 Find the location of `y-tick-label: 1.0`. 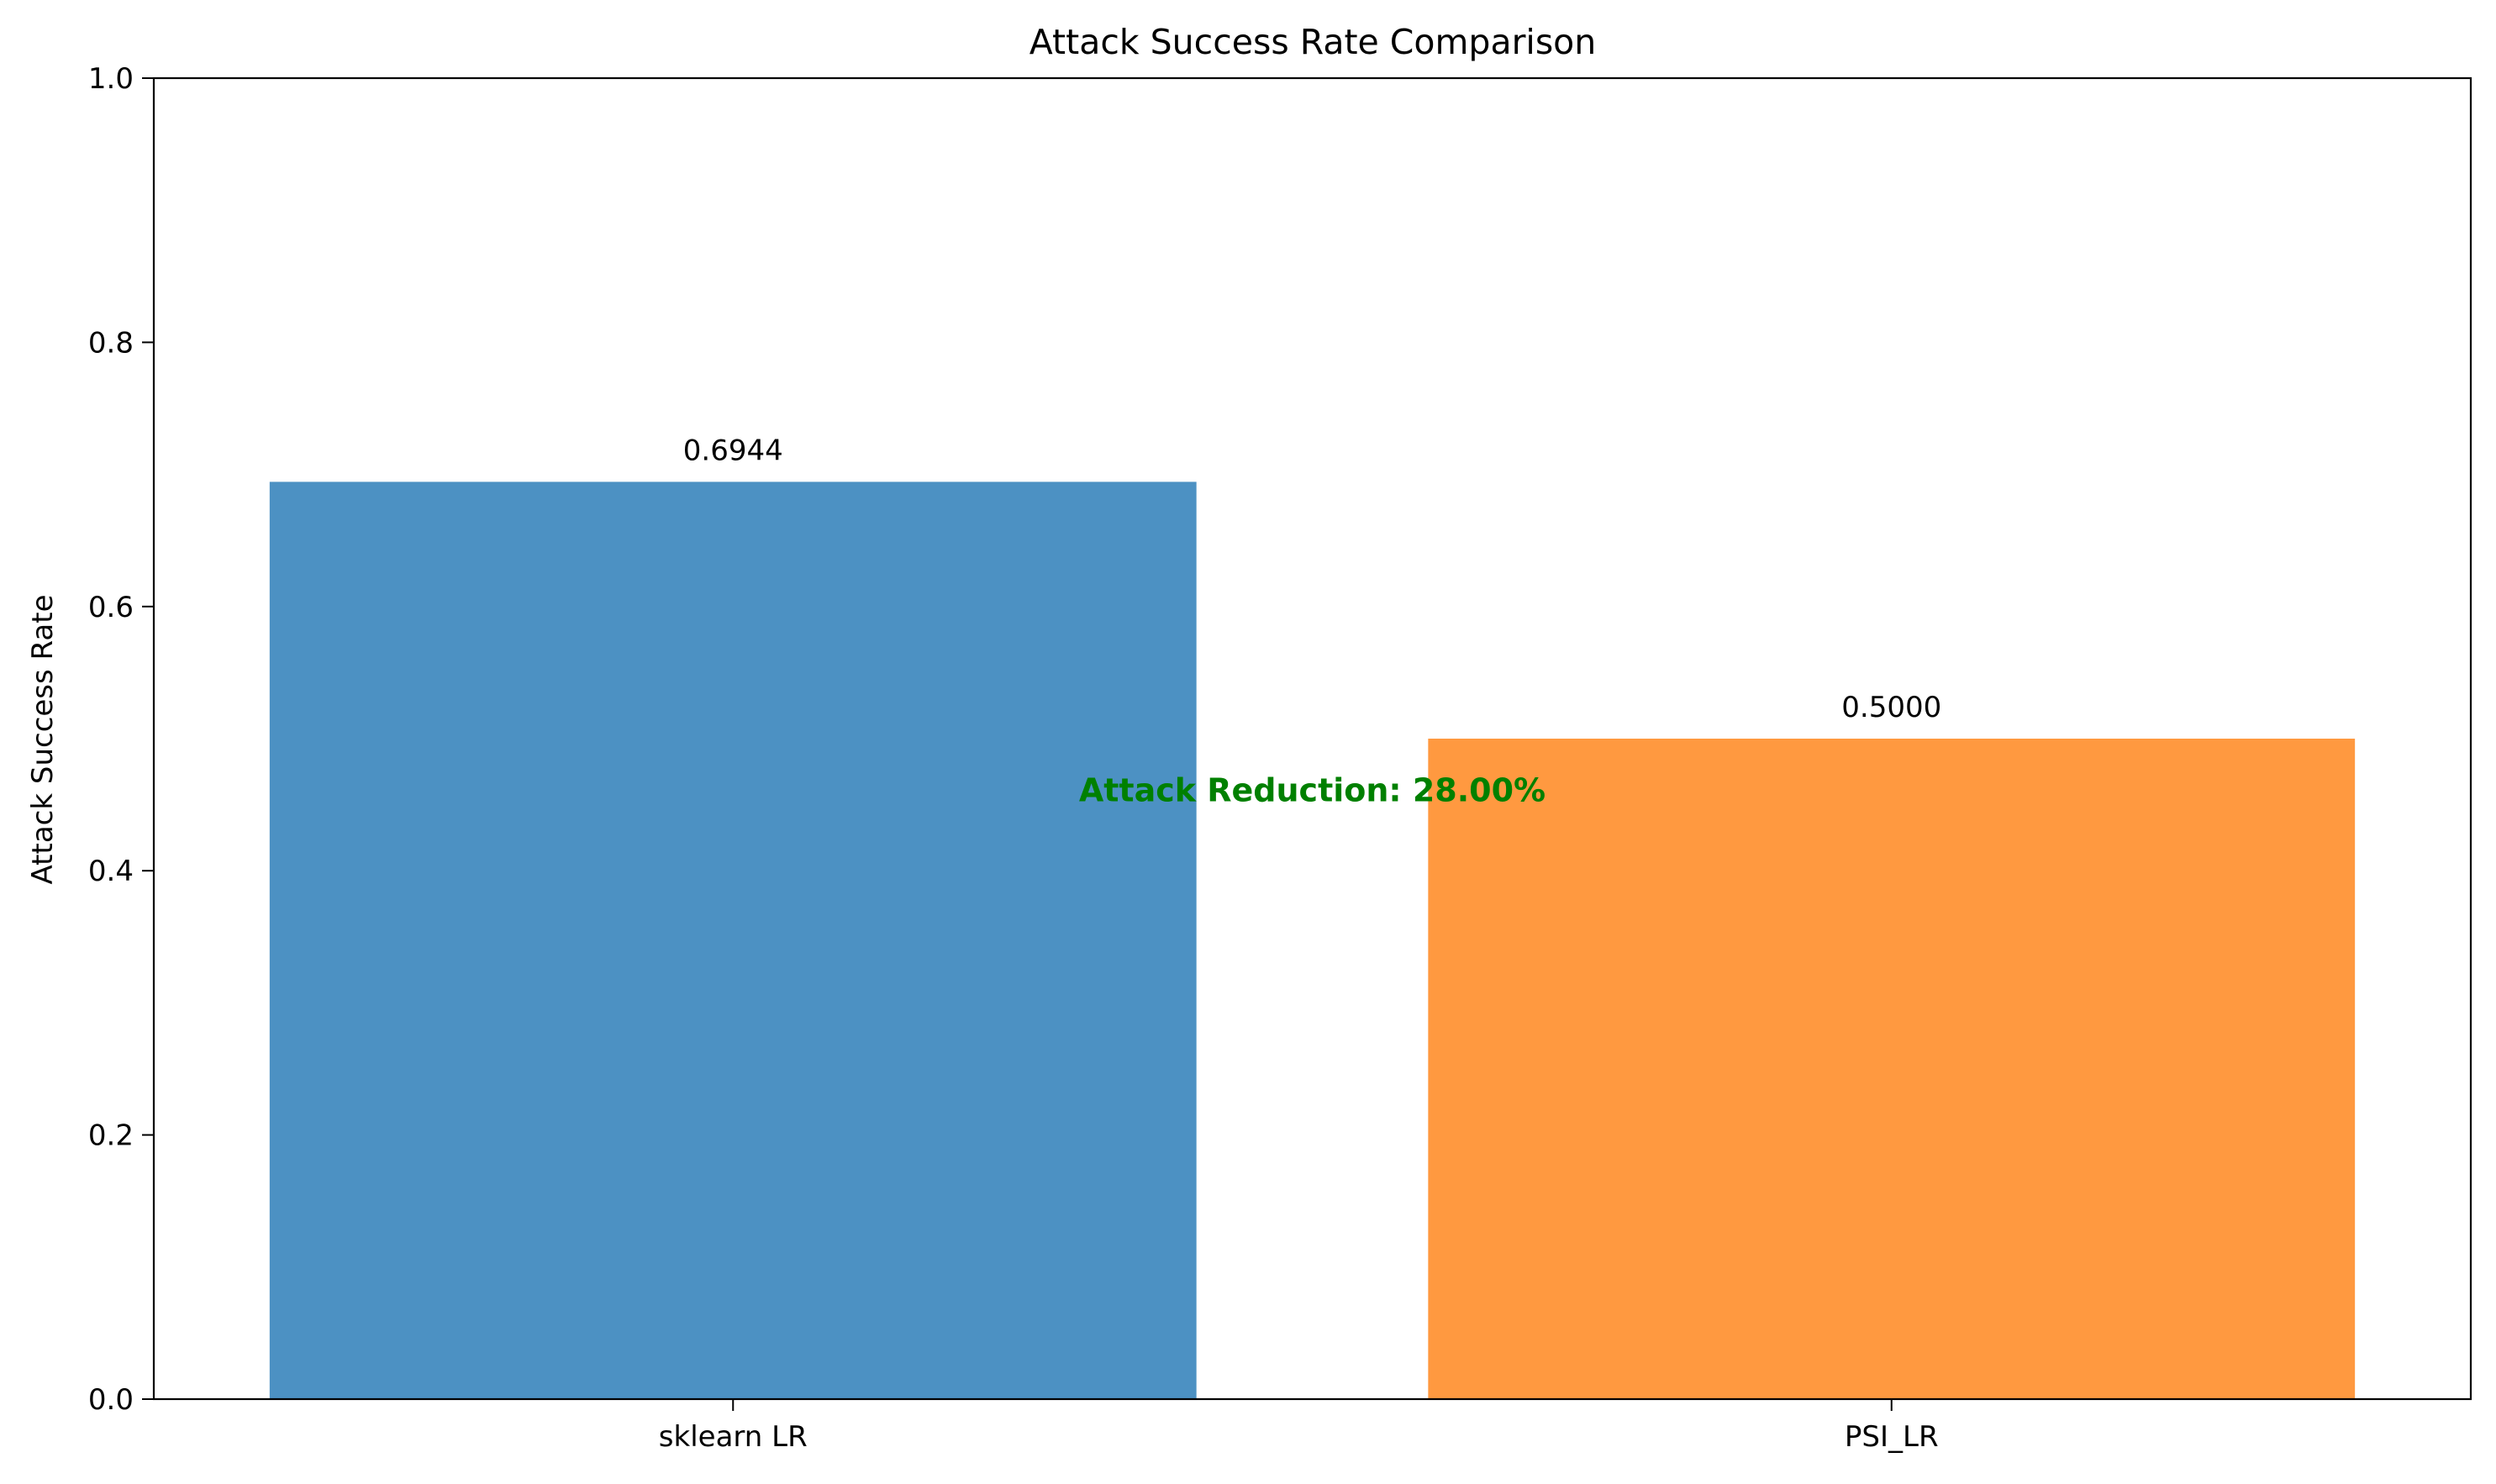

y-tick-label: 1.0 is located at coordinates (111, 79).